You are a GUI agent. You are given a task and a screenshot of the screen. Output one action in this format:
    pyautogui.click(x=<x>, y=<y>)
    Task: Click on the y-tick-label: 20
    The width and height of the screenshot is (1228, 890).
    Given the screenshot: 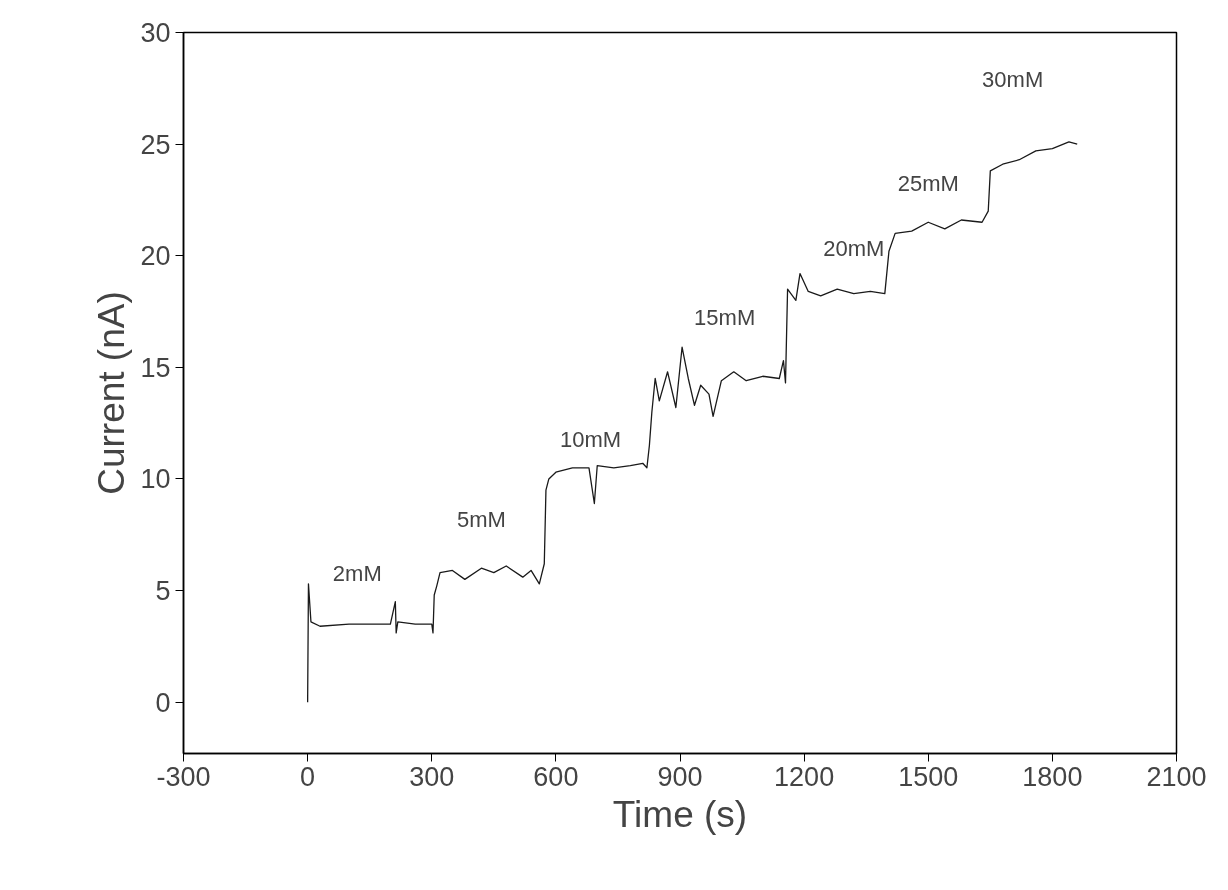 What is the action you would take?
    pyautogui.click(x=155, y=256)
    